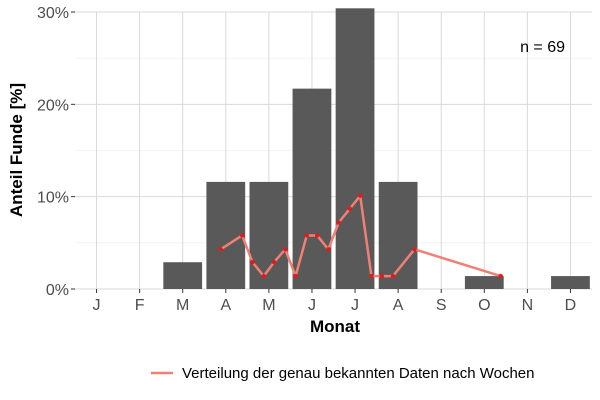  I want to click on y-axis-ticks: 0% 10% 20% 30%, so click(56, 152).